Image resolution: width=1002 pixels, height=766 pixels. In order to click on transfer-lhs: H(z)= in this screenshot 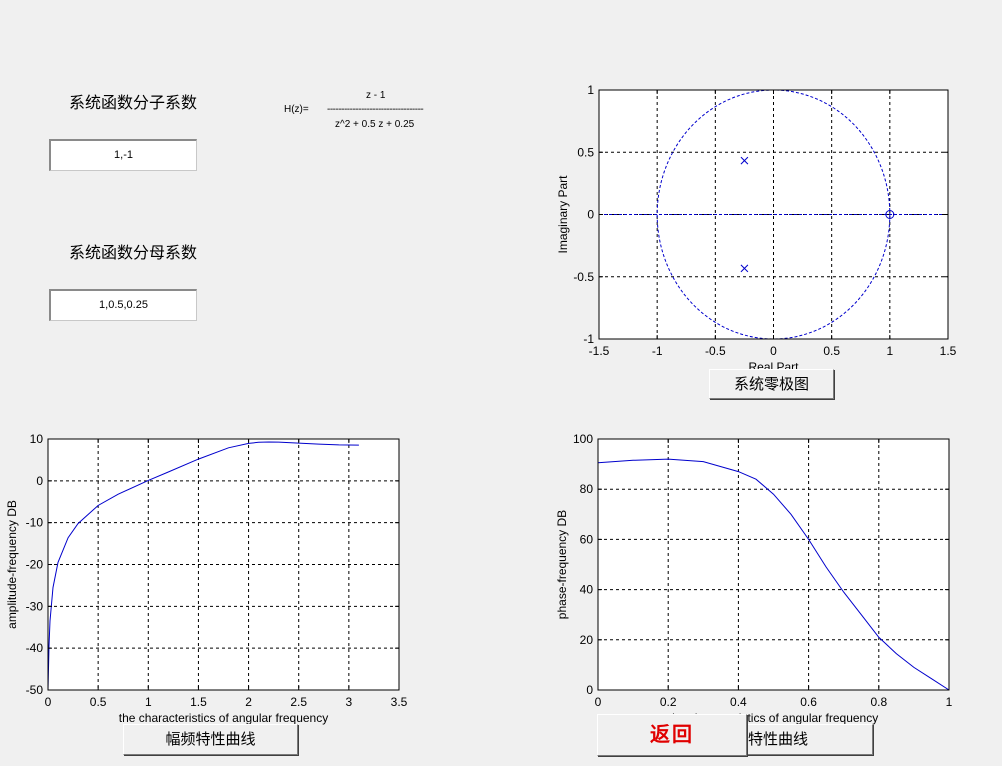, I will do `click(296, 109)`.